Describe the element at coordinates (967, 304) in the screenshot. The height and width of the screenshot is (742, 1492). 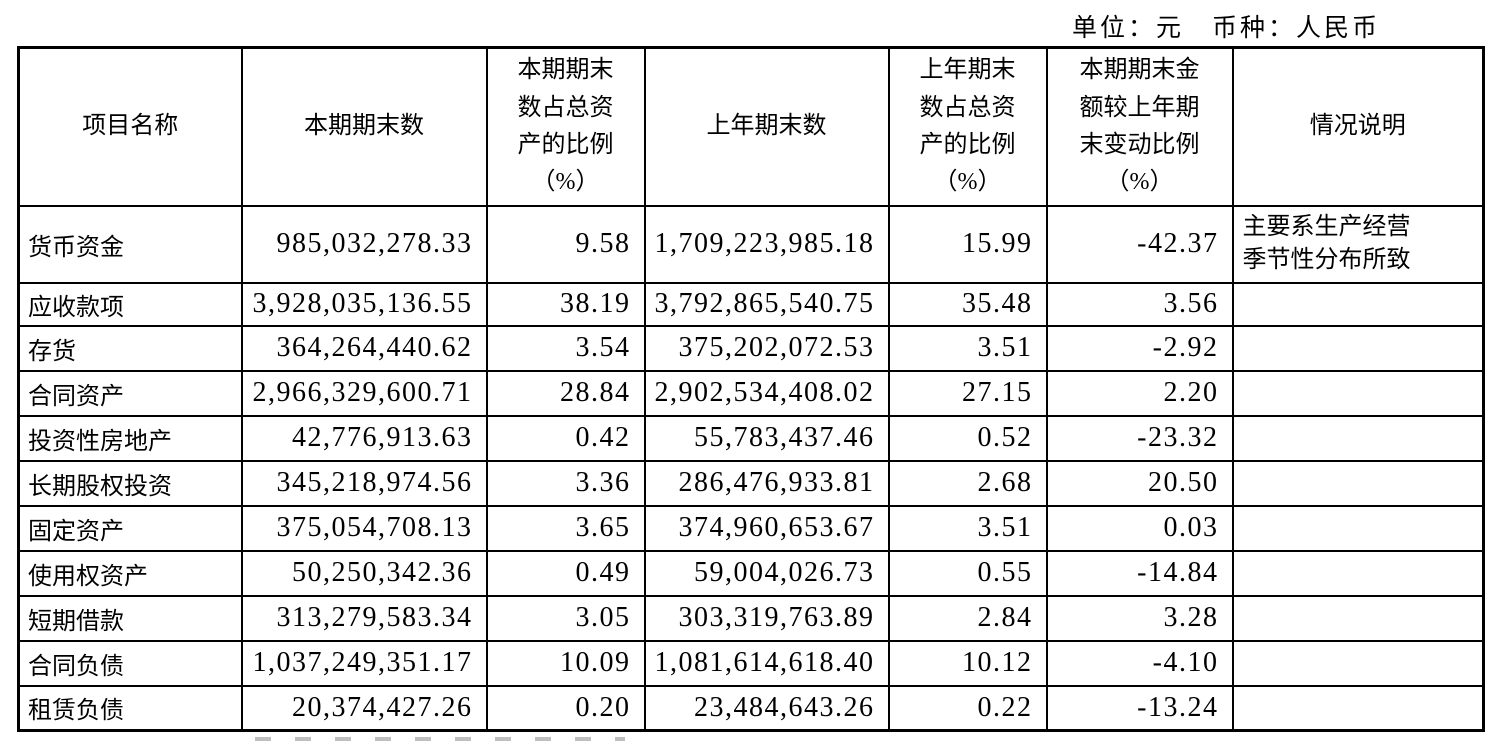
I see `prior-pct-cell: 35.48` at that location.